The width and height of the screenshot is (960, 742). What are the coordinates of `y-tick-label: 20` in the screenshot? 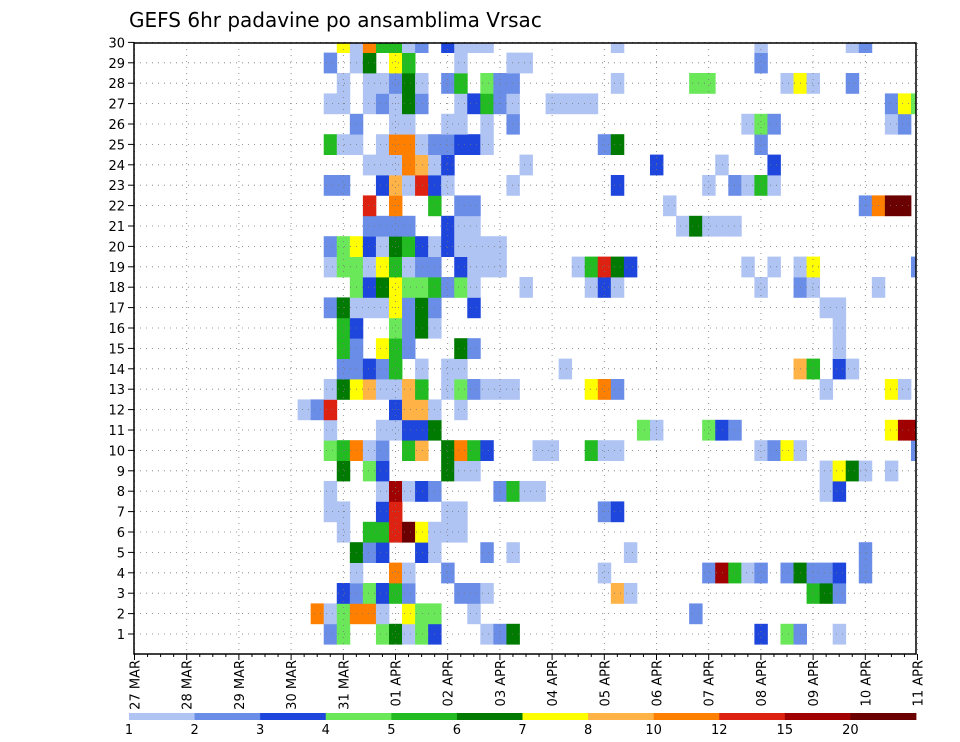 It's located at (116, 247).